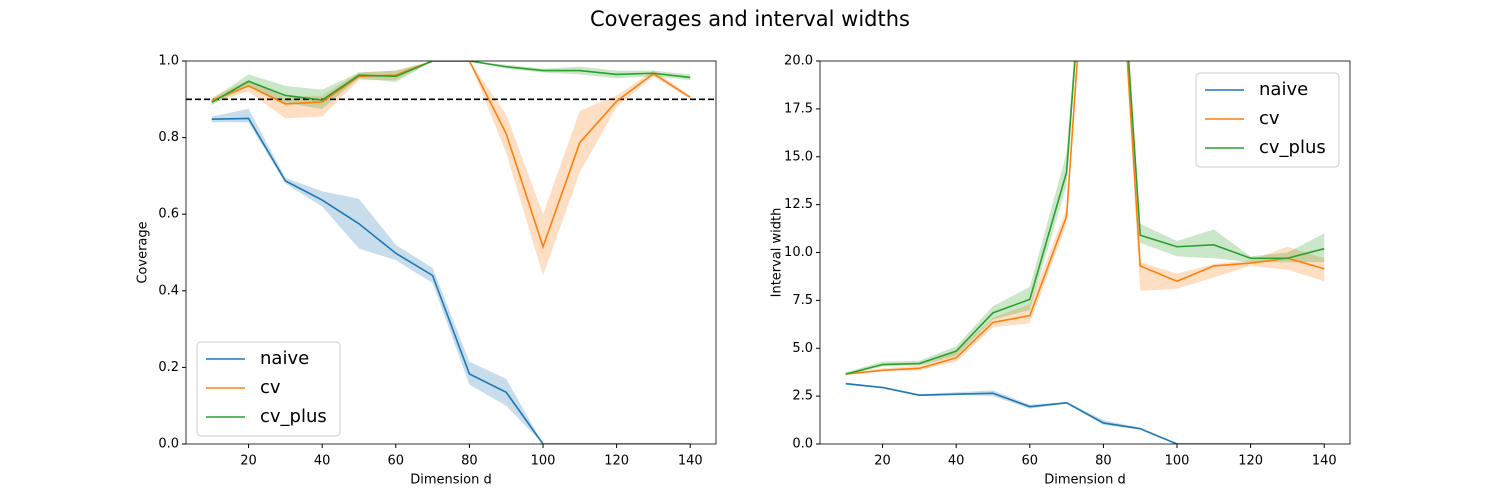 This screenshot has width=1500, height=500. Describe the element at coordinates (802, 348) in the screenshot. I see `y-tick-label: 5.0` at that location.